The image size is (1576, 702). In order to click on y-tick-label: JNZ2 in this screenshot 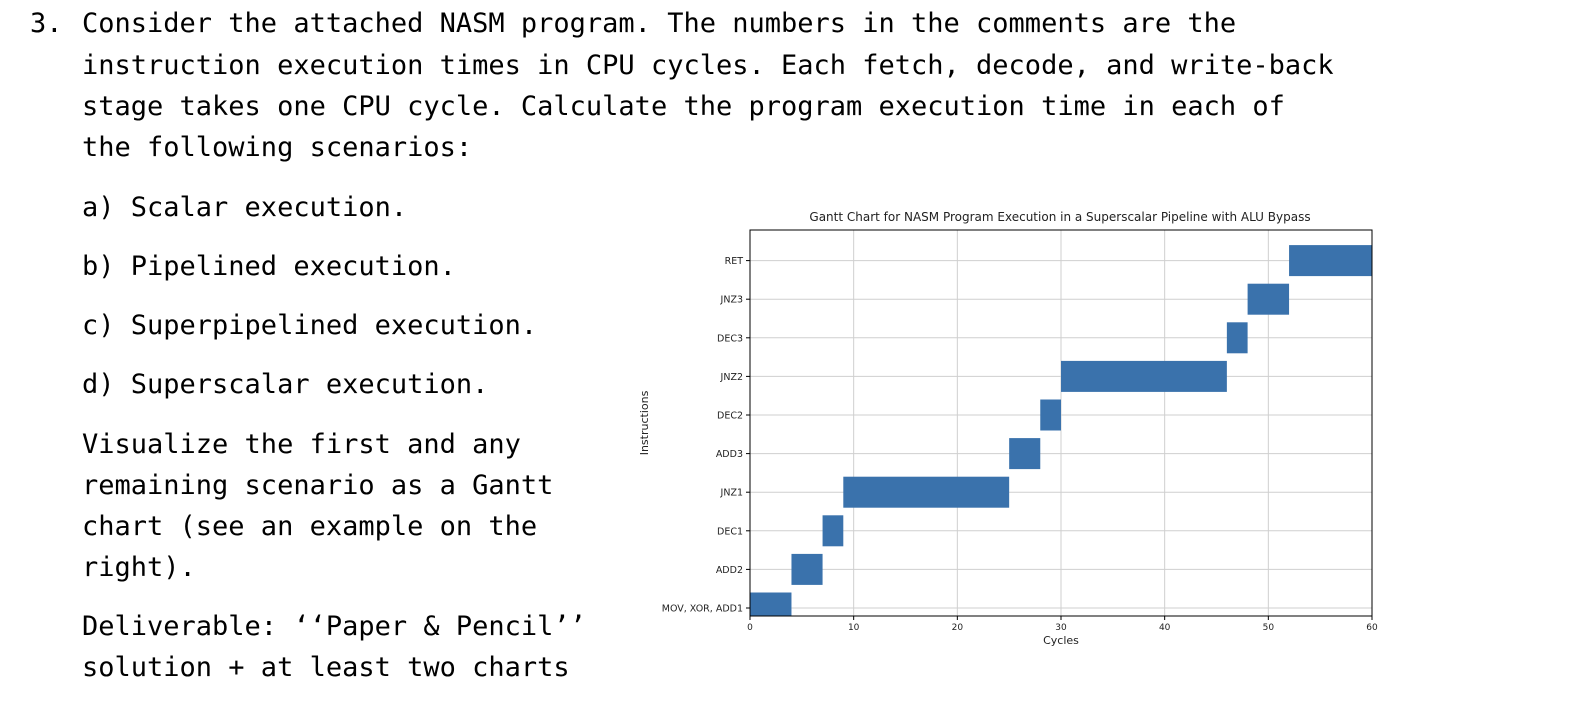, I will do `click(731, 377)`.